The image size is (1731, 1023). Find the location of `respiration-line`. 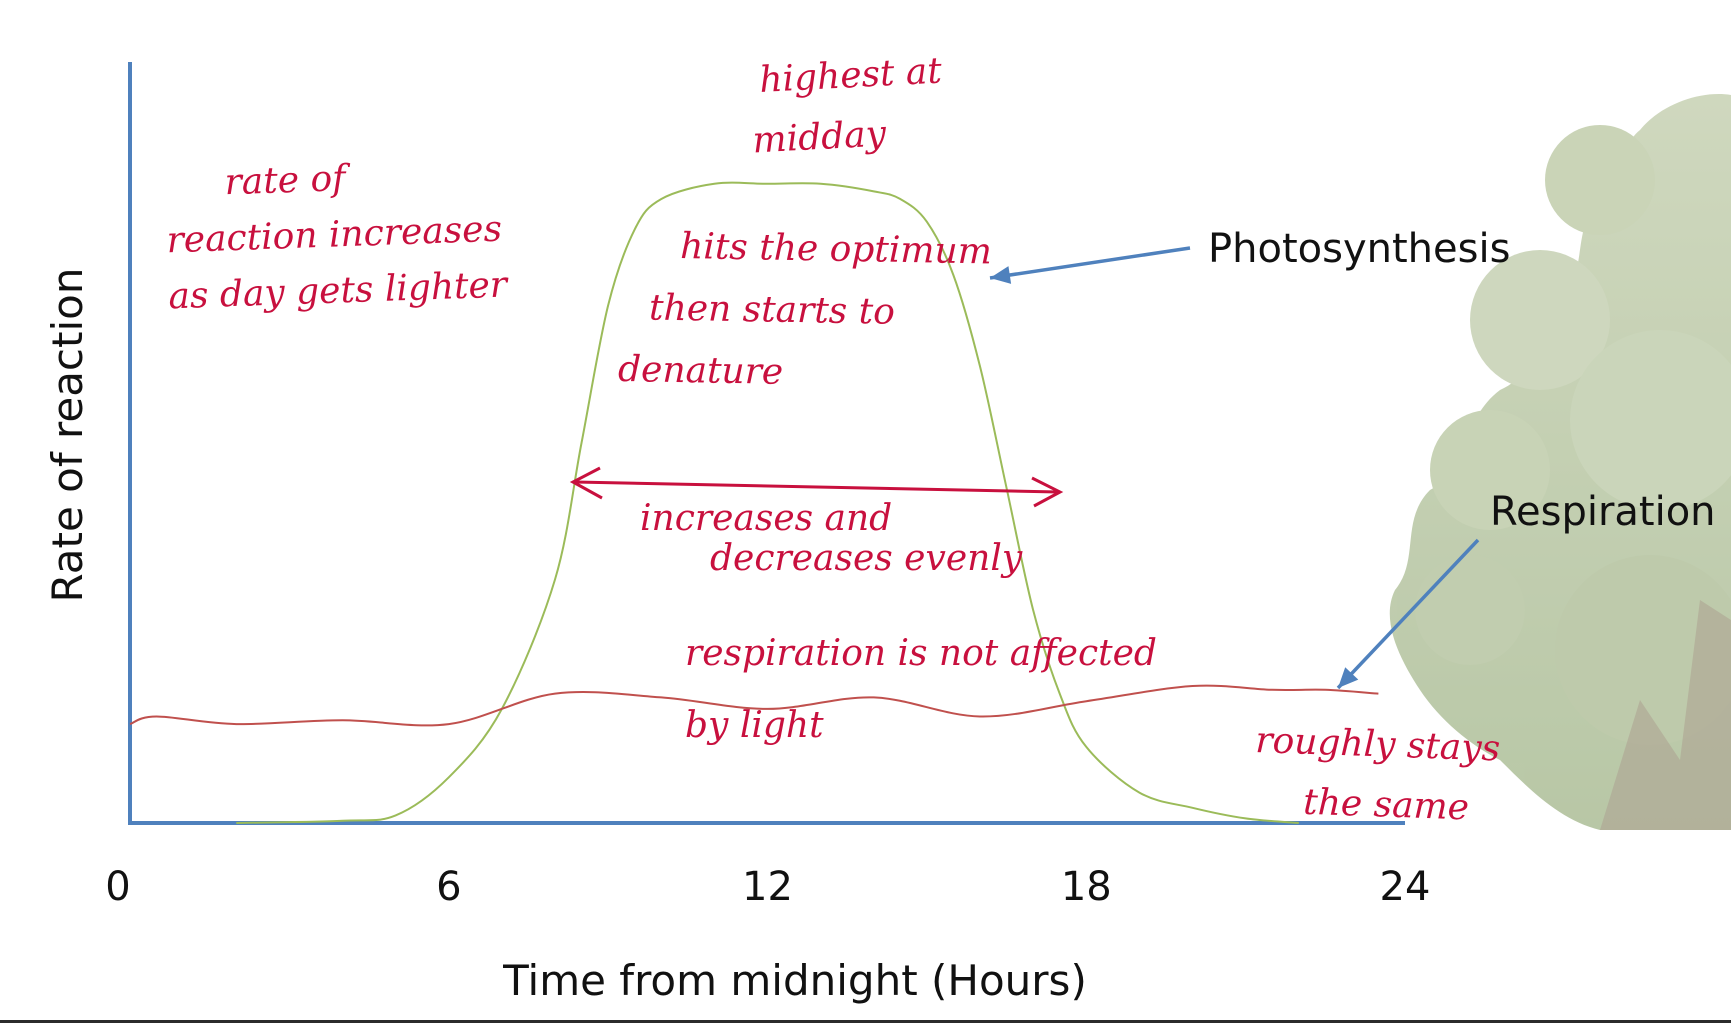

respiration-line is located at coordinates (754, 705).